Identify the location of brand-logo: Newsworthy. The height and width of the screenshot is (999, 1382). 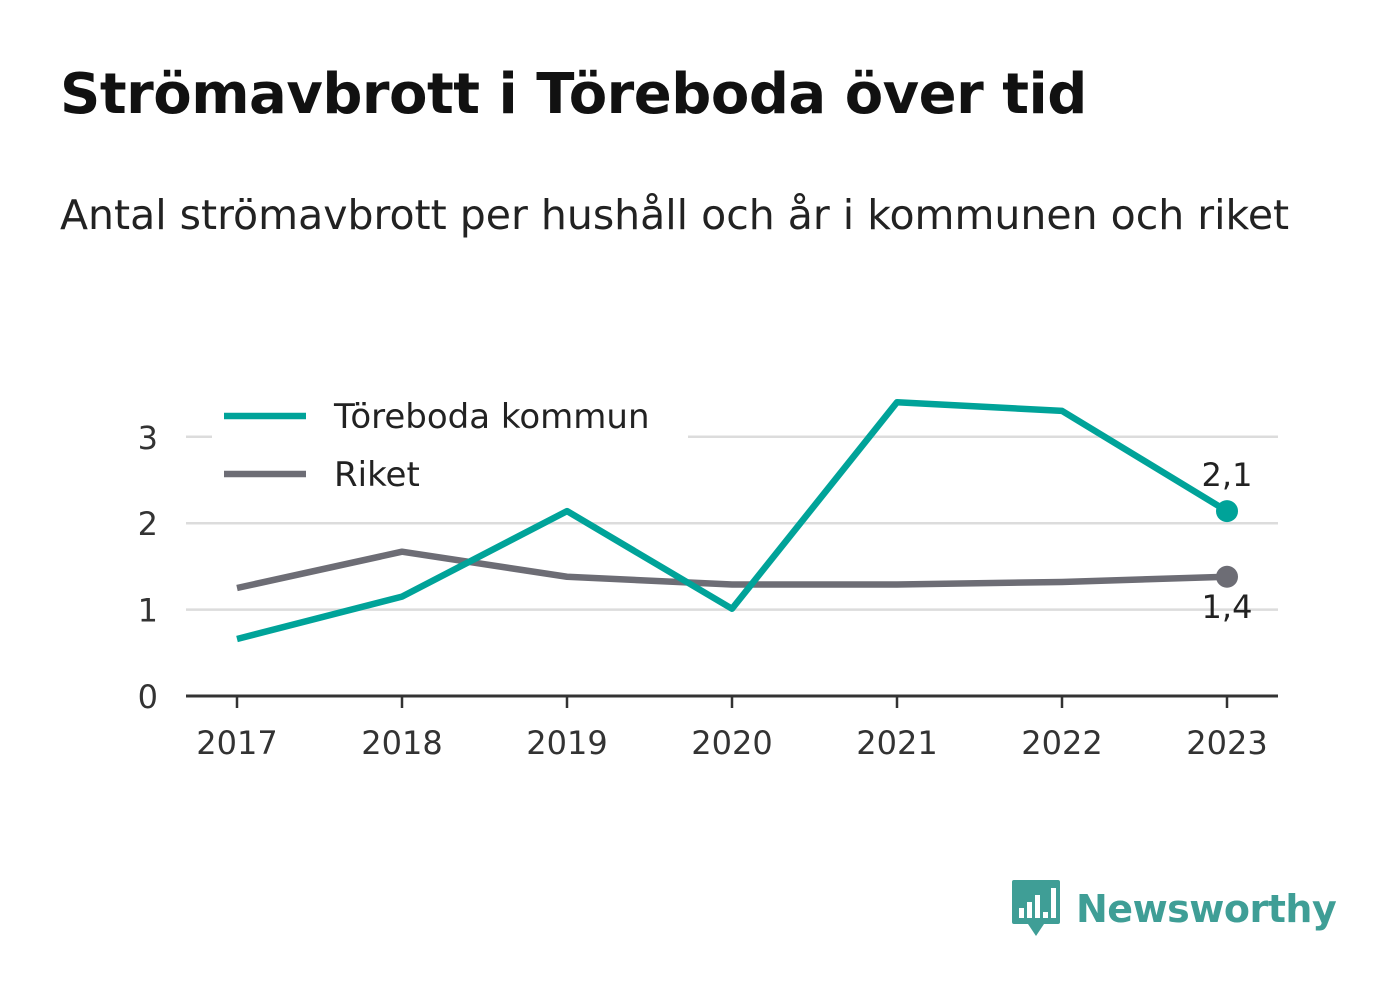
(1173, 909).